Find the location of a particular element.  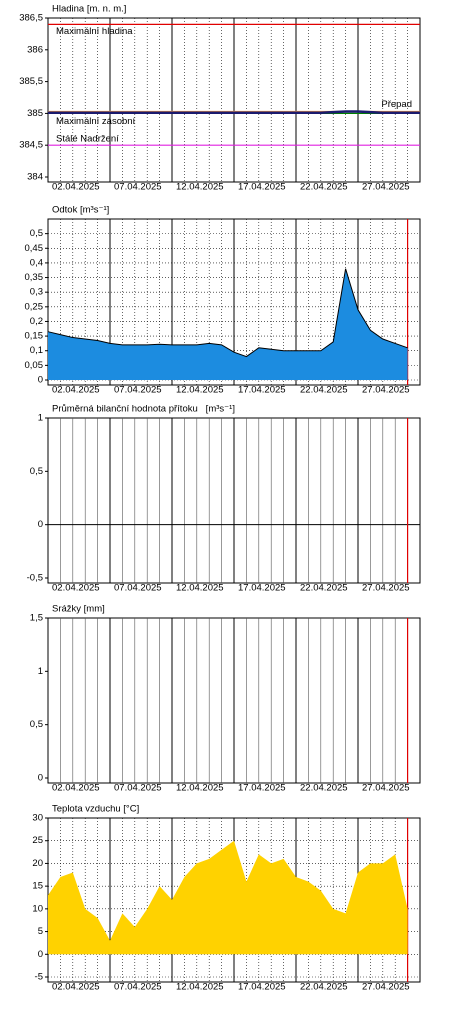

y-tick-label: -0,5 is located at coordinates (35, 578).